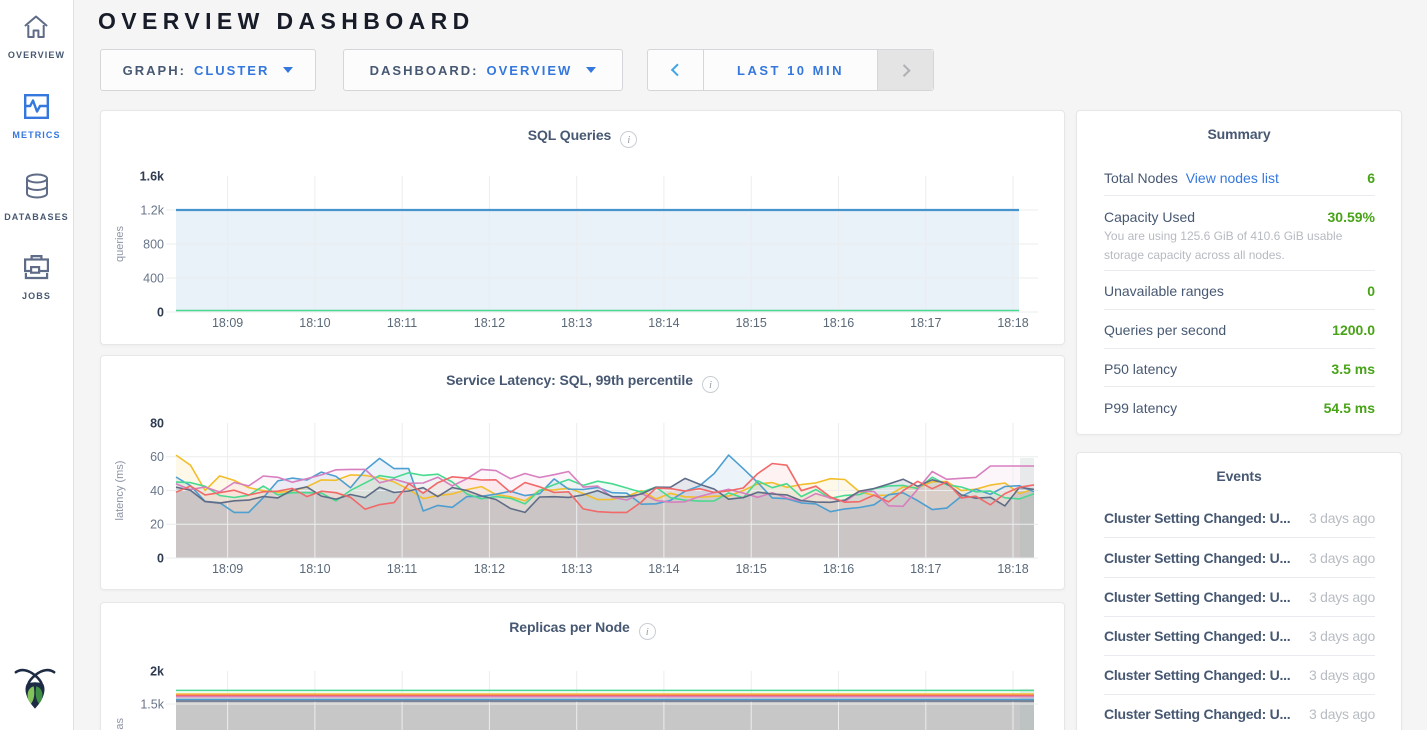  I want to click on svg-text: 1.5k, so click(152, 705).